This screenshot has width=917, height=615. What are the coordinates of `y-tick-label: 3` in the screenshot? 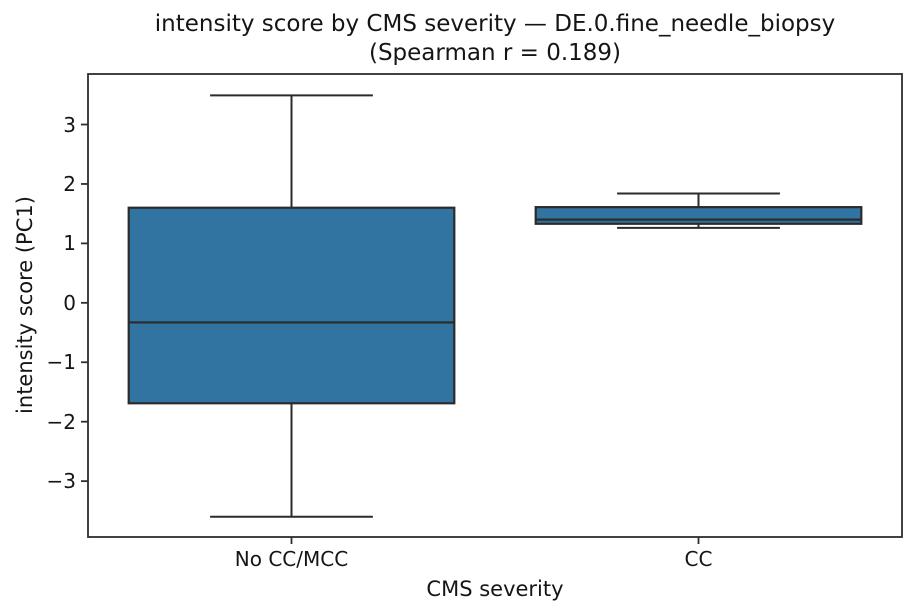 It's located at (69, 124).